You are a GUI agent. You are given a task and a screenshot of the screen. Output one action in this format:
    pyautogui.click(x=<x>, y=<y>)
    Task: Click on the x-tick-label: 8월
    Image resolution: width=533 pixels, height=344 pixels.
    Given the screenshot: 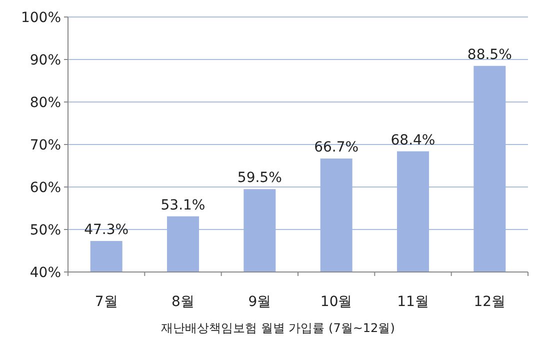 What is the action you would take?
    pyautogui.click(x=183, y=302)
    